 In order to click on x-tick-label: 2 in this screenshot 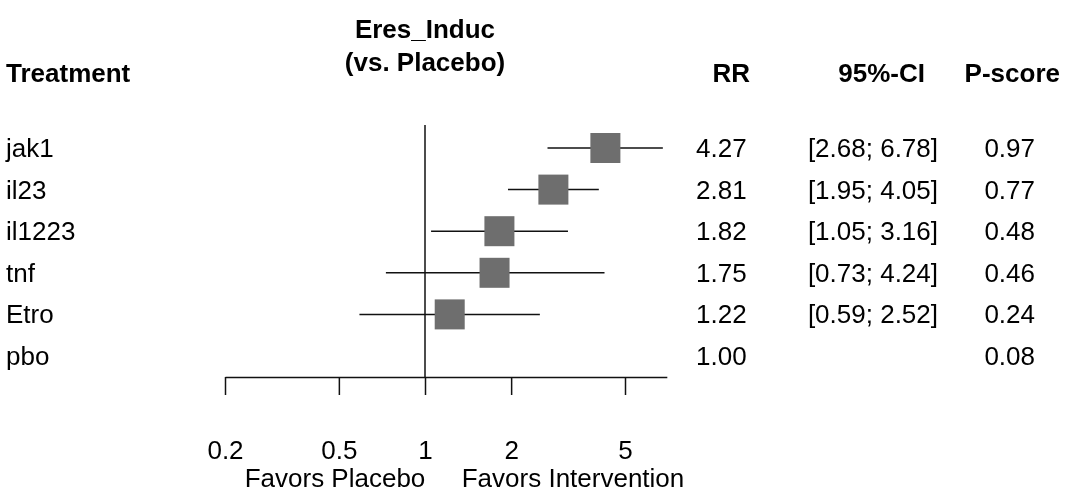, I will do `click(511, 450)`.